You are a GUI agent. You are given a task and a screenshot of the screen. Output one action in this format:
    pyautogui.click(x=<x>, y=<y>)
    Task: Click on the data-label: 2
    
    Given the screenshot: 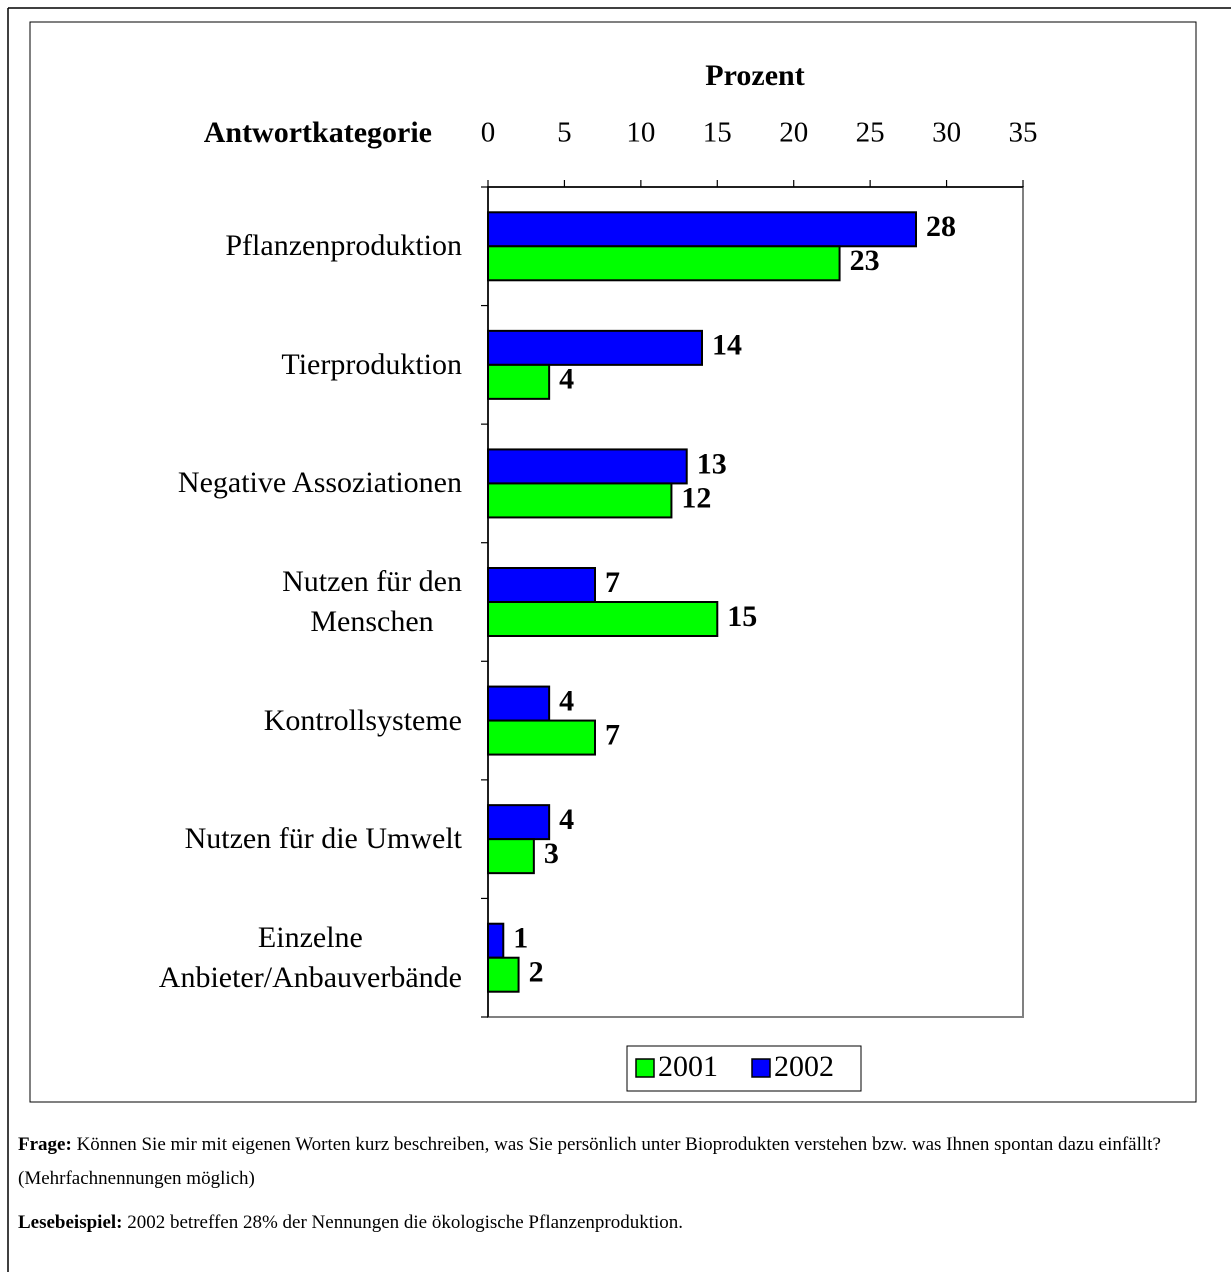 What is the action you would take?
    pyautogui.click(x=536, y=972)
    